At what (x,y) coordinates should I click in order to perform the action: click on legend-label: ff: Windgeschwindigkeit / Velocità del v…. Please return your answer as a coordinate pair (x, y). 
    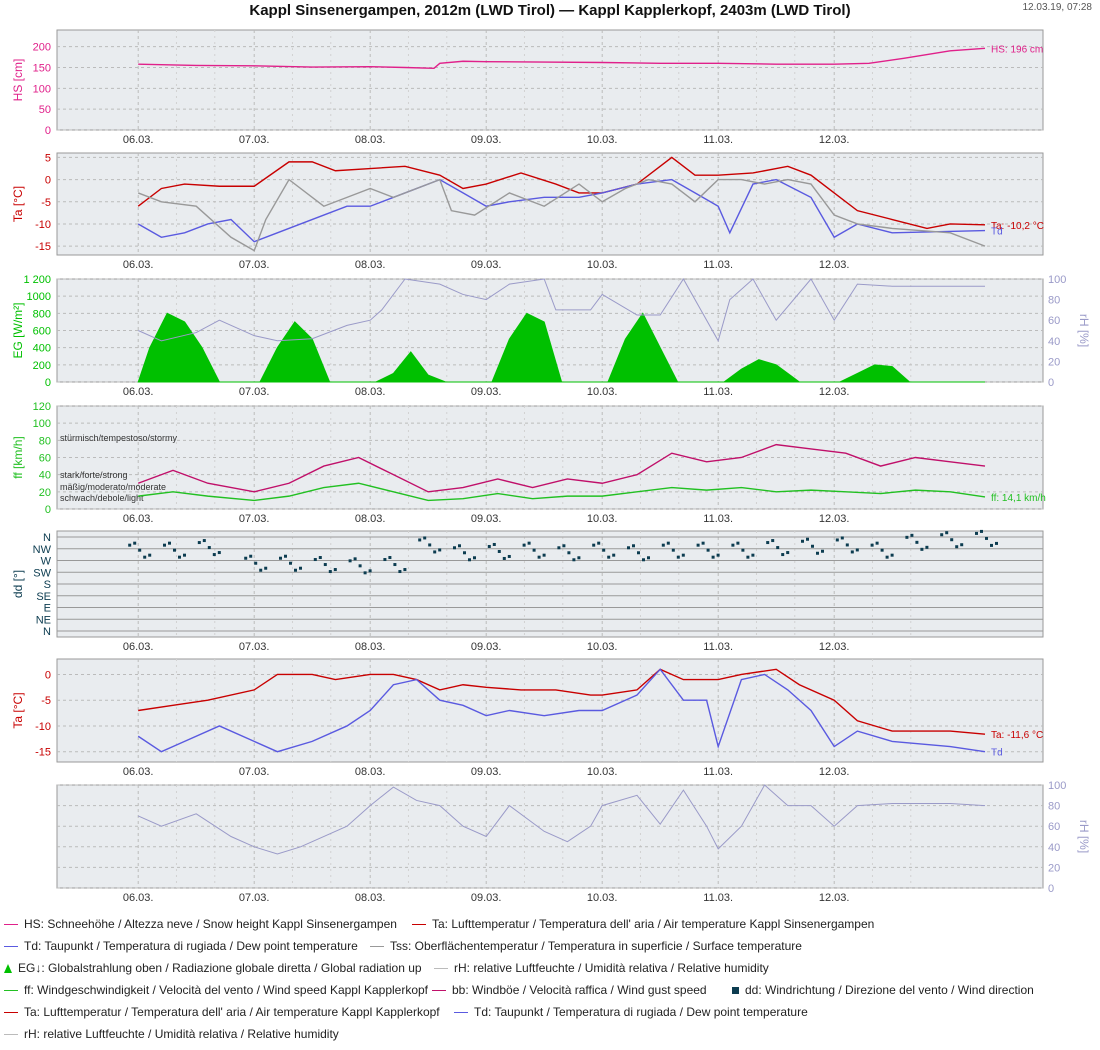
    Looking at the image, I should click on (226, 990).